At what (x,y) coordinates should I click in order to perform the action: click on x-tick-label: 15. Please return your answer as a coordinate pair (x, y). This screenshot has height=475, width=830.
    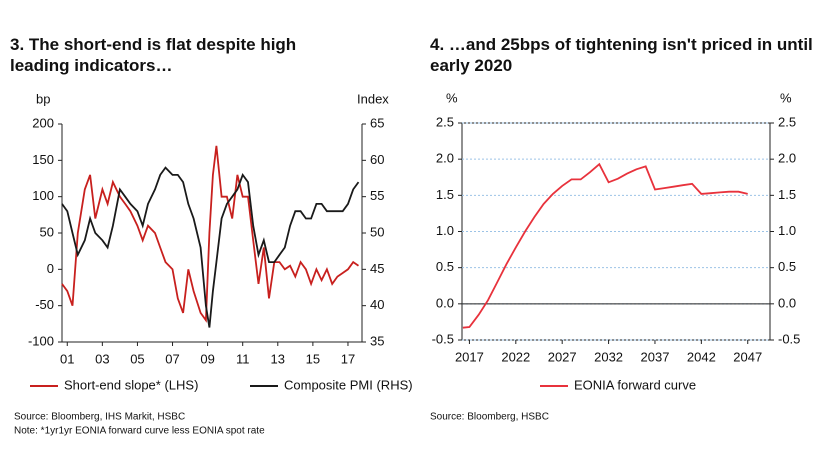
    Looking at the image, I should click on (313, 358).